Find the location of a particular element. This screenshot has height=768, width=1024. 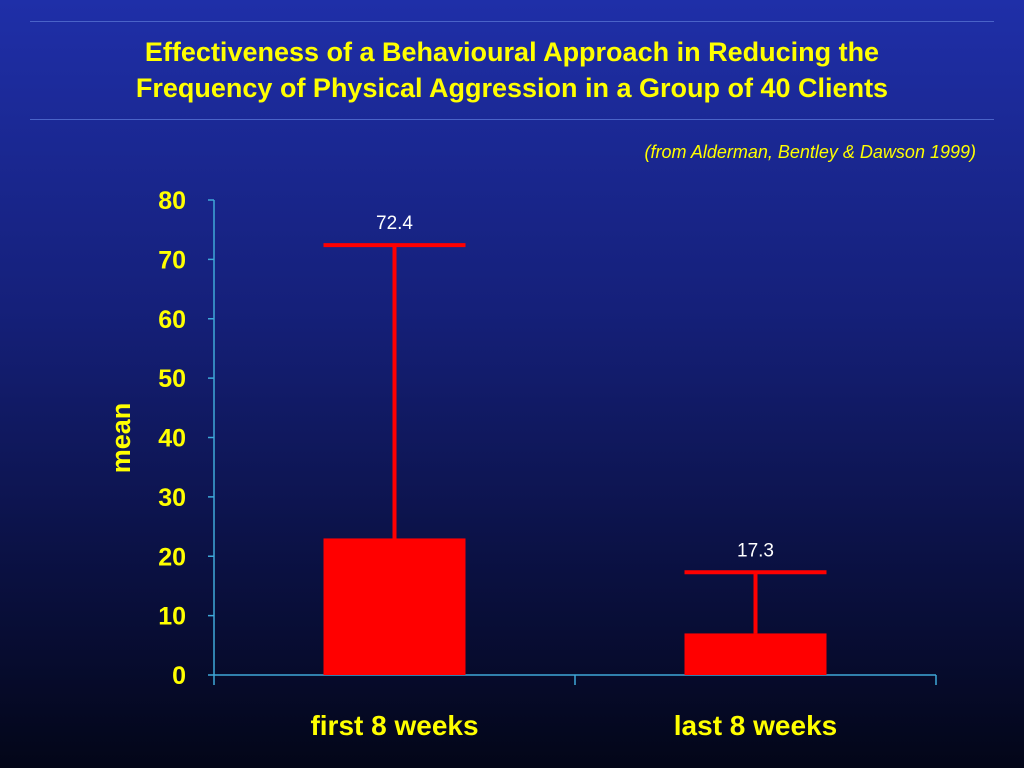

y-tick-label: 70 is located at coordinates (172, 260).